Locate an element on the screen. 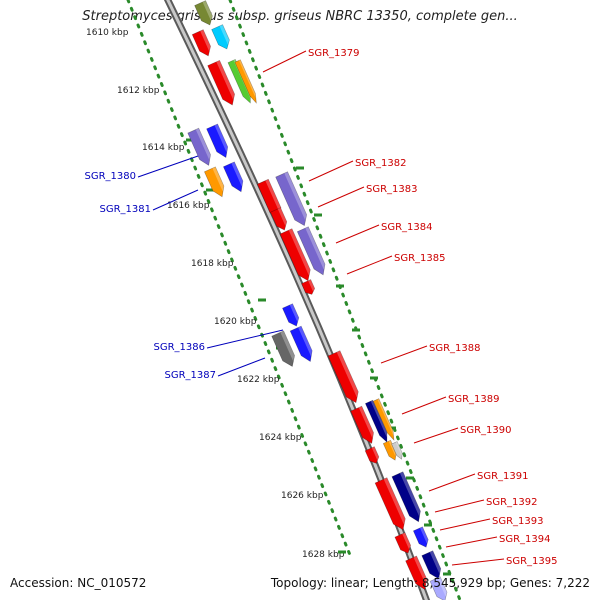 The height and width of the screenshot is (600, 600). scale-tick-label: 1614 kbp is located at coordinates (163, 148).